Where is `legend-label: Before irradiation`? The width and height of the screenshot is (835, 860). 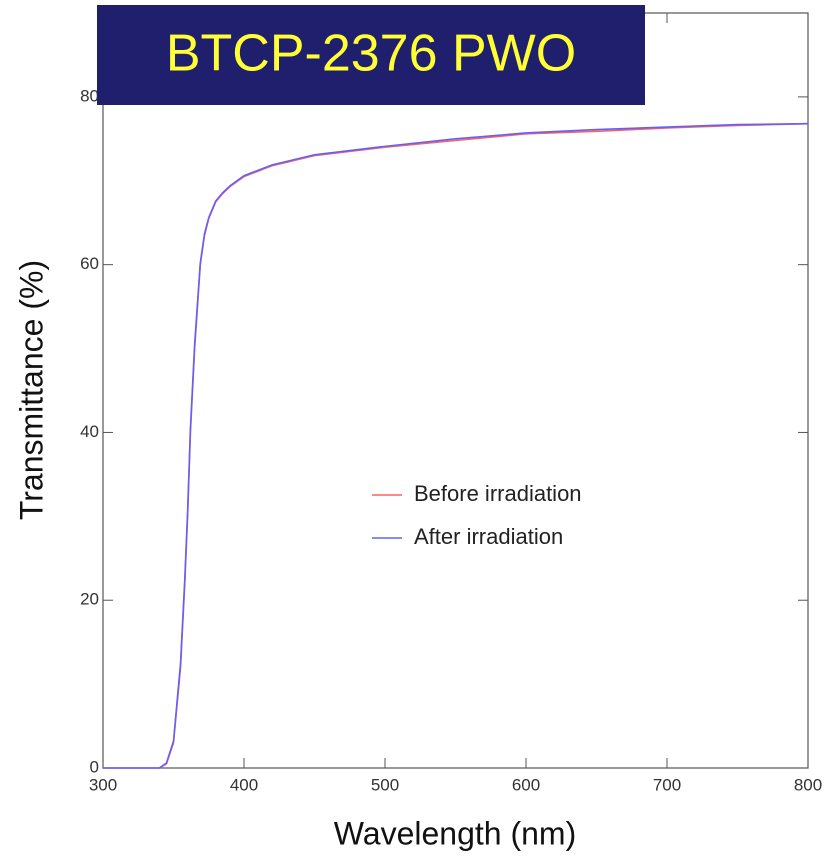
legend-label: Before irradiation is located at coordinates (498, 493).